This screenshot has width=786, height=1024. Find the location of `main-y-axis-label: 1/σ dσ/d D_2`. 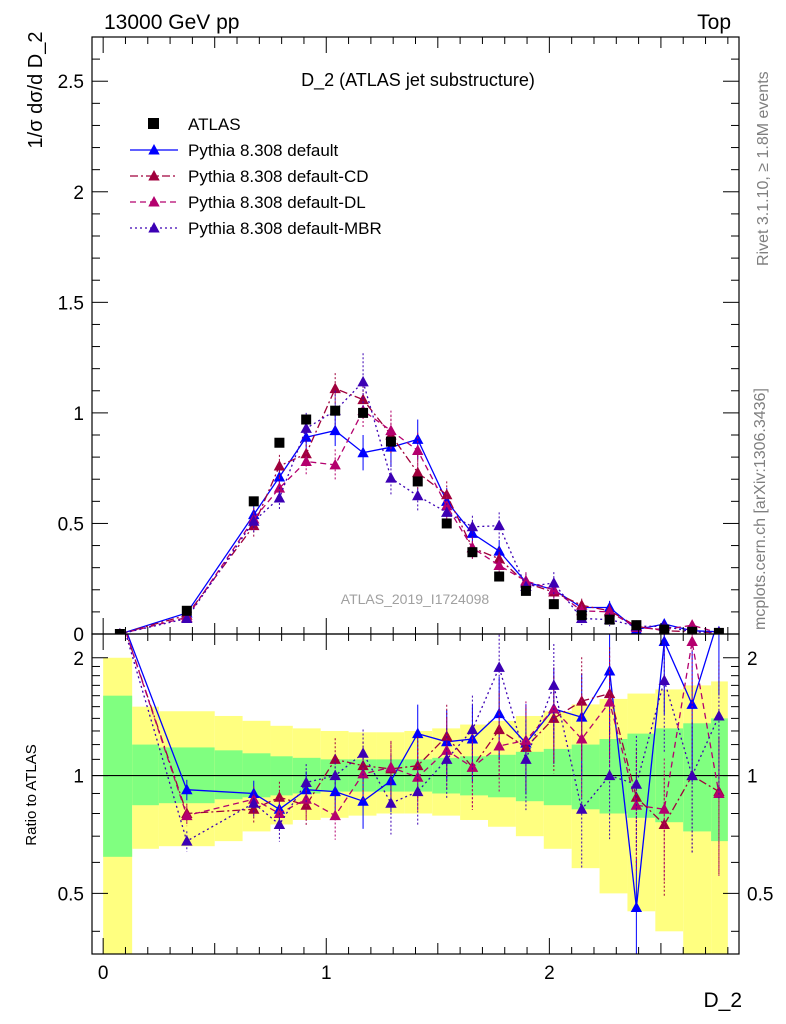

main-y-axis-label: 1/σ dσ/d D_2 is located at coordinates (36, 90).